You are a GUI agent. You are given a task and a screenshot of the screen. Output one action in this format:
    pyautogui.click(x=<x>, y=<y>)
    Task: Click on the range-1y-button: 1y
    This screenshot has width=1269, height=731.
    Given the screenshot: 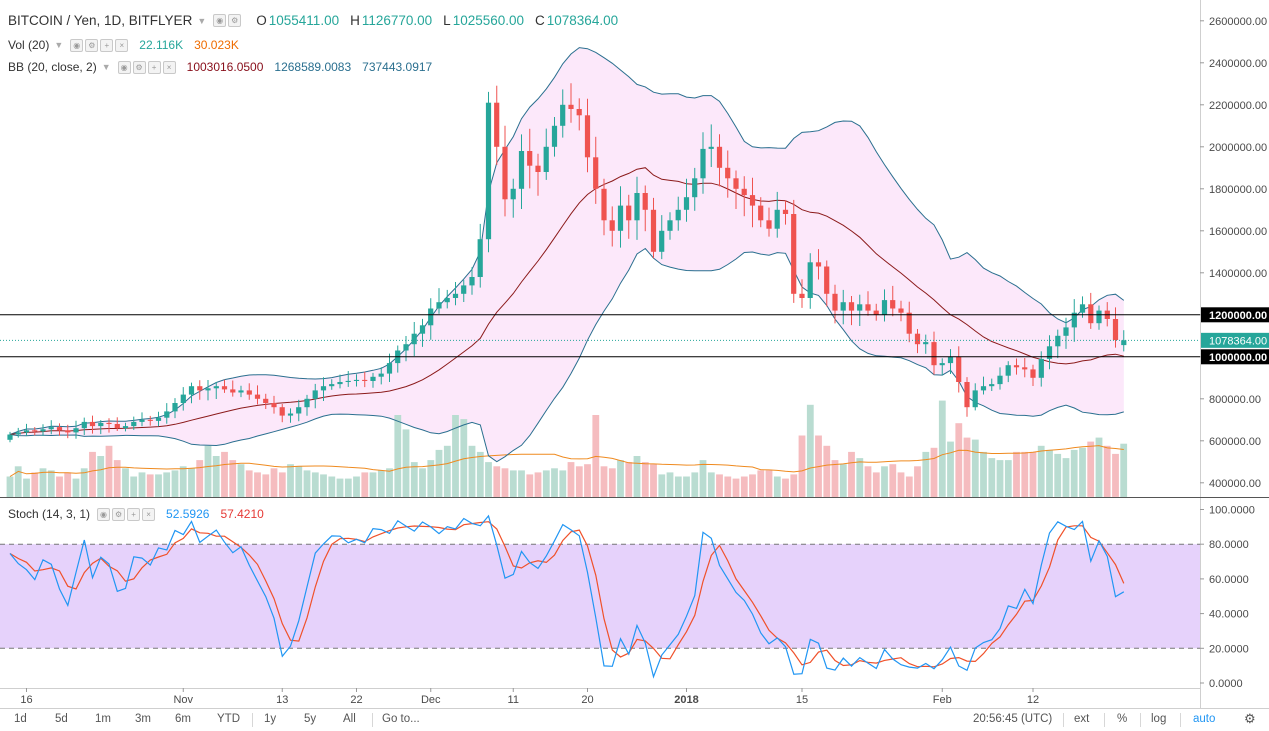 What is the action you would take?
    pyautogui.click(x=270, y=719)
    